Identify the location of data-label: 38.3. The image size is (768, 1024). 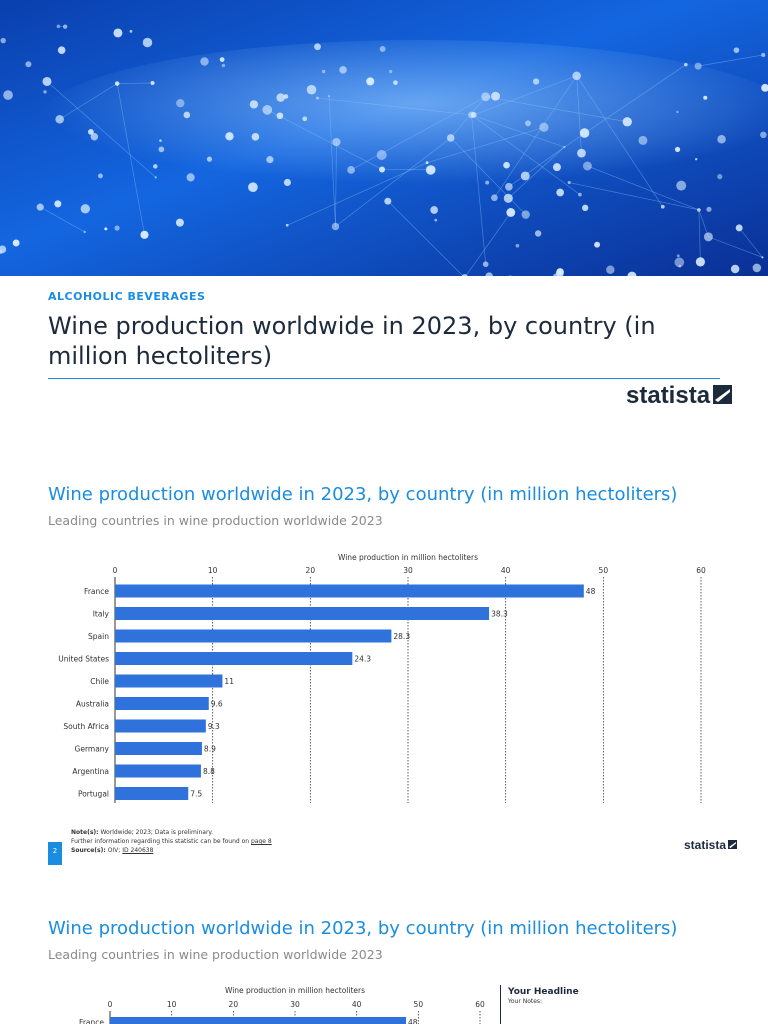
(499, 614).